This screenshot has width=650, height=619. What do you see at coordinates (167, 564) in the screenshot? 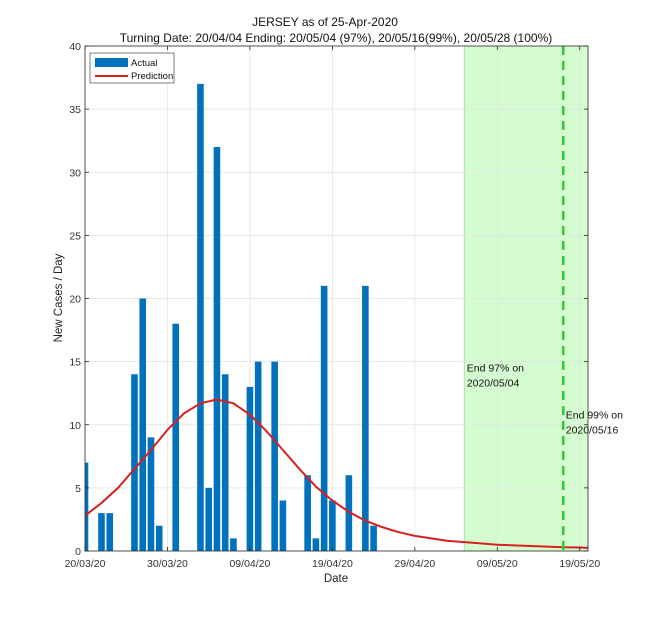
I see `x-tick-label: 30/03/20` at bounding box center [167, 564].